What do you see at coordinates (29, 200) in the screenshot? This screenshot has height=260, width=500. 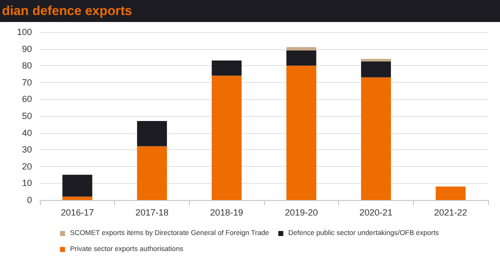 I see `y-tick-label: 0` at bounding box center [29, 200].